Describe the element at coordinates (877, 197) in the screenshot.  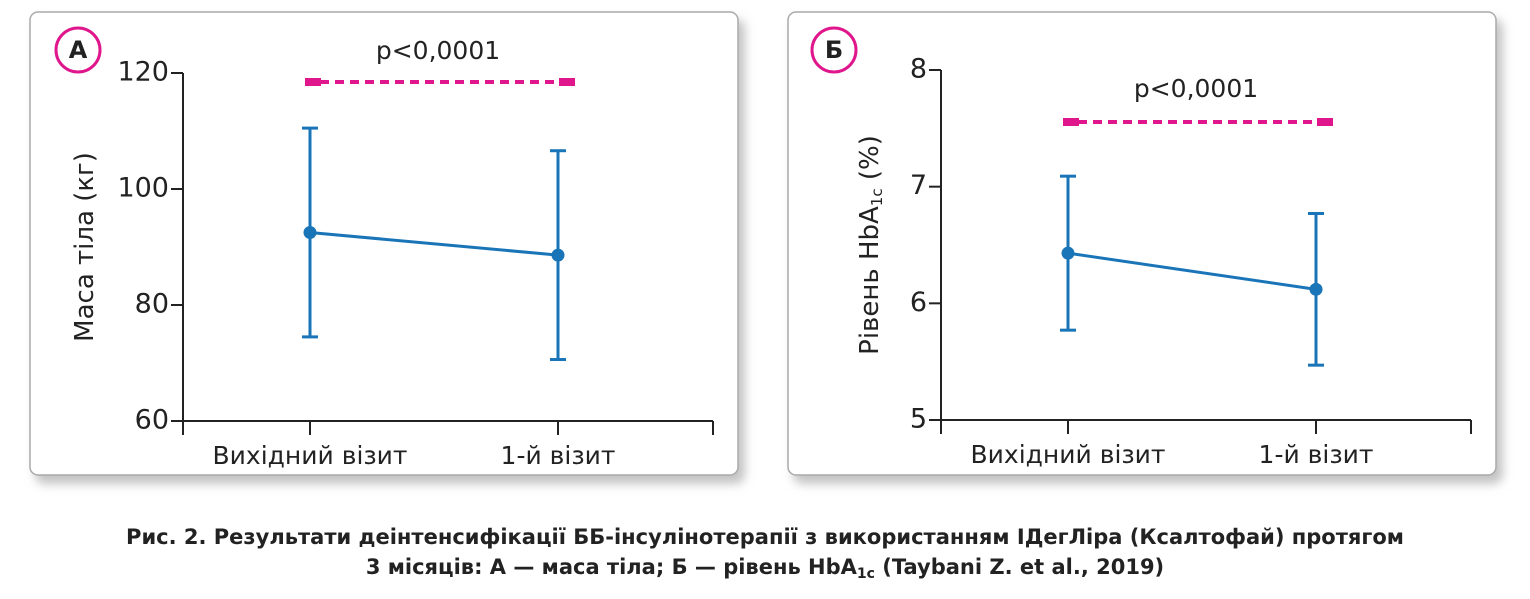
I see `y-axis-label-part: 1c` at that location.